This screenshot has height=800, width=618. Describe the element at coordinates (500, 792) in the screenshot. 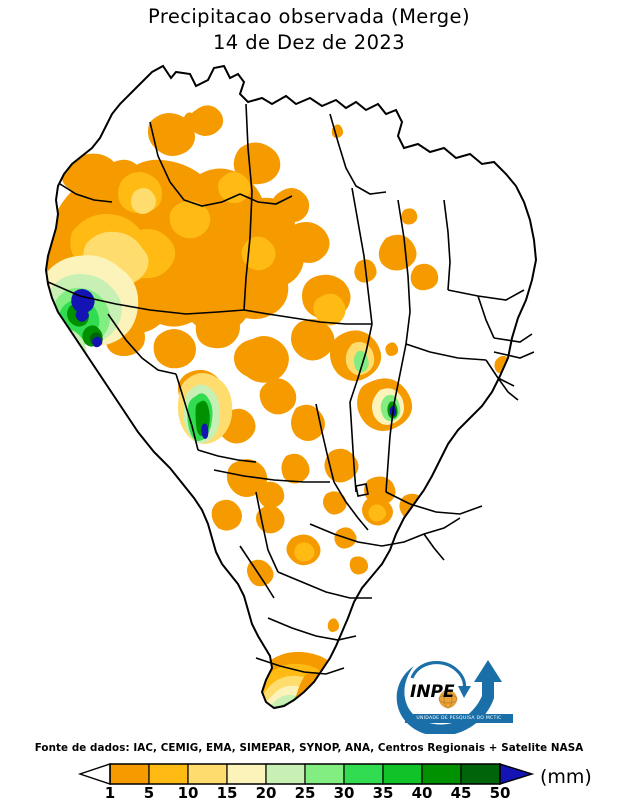

I see `colorbar-tick-label: 50` at that location.